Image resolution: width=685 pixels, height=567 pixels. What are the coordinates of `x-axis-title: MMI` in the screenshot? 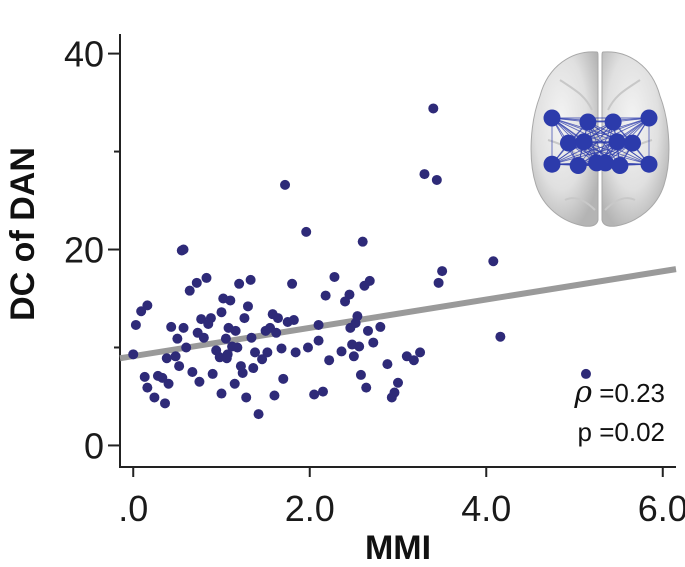 It's located at (398, 548).